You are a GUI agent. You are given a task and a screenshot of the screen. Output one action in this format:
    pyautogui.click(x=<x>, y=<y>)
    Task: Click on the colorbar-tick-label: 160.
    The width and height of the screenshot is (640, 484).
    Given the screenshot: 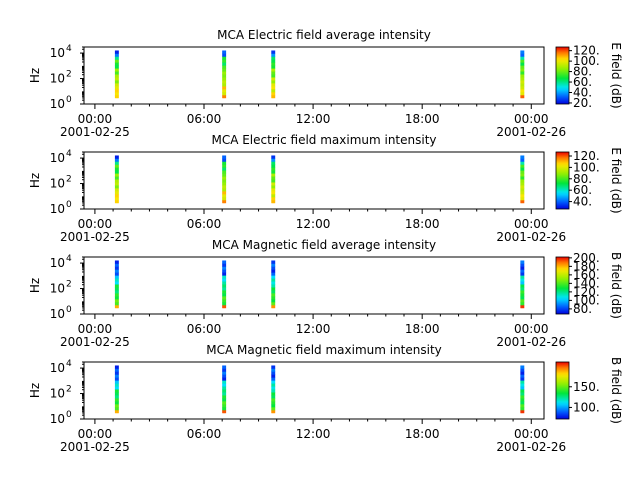 What is the action you would take?
    pyautogui.click(x=586, y=275)
    